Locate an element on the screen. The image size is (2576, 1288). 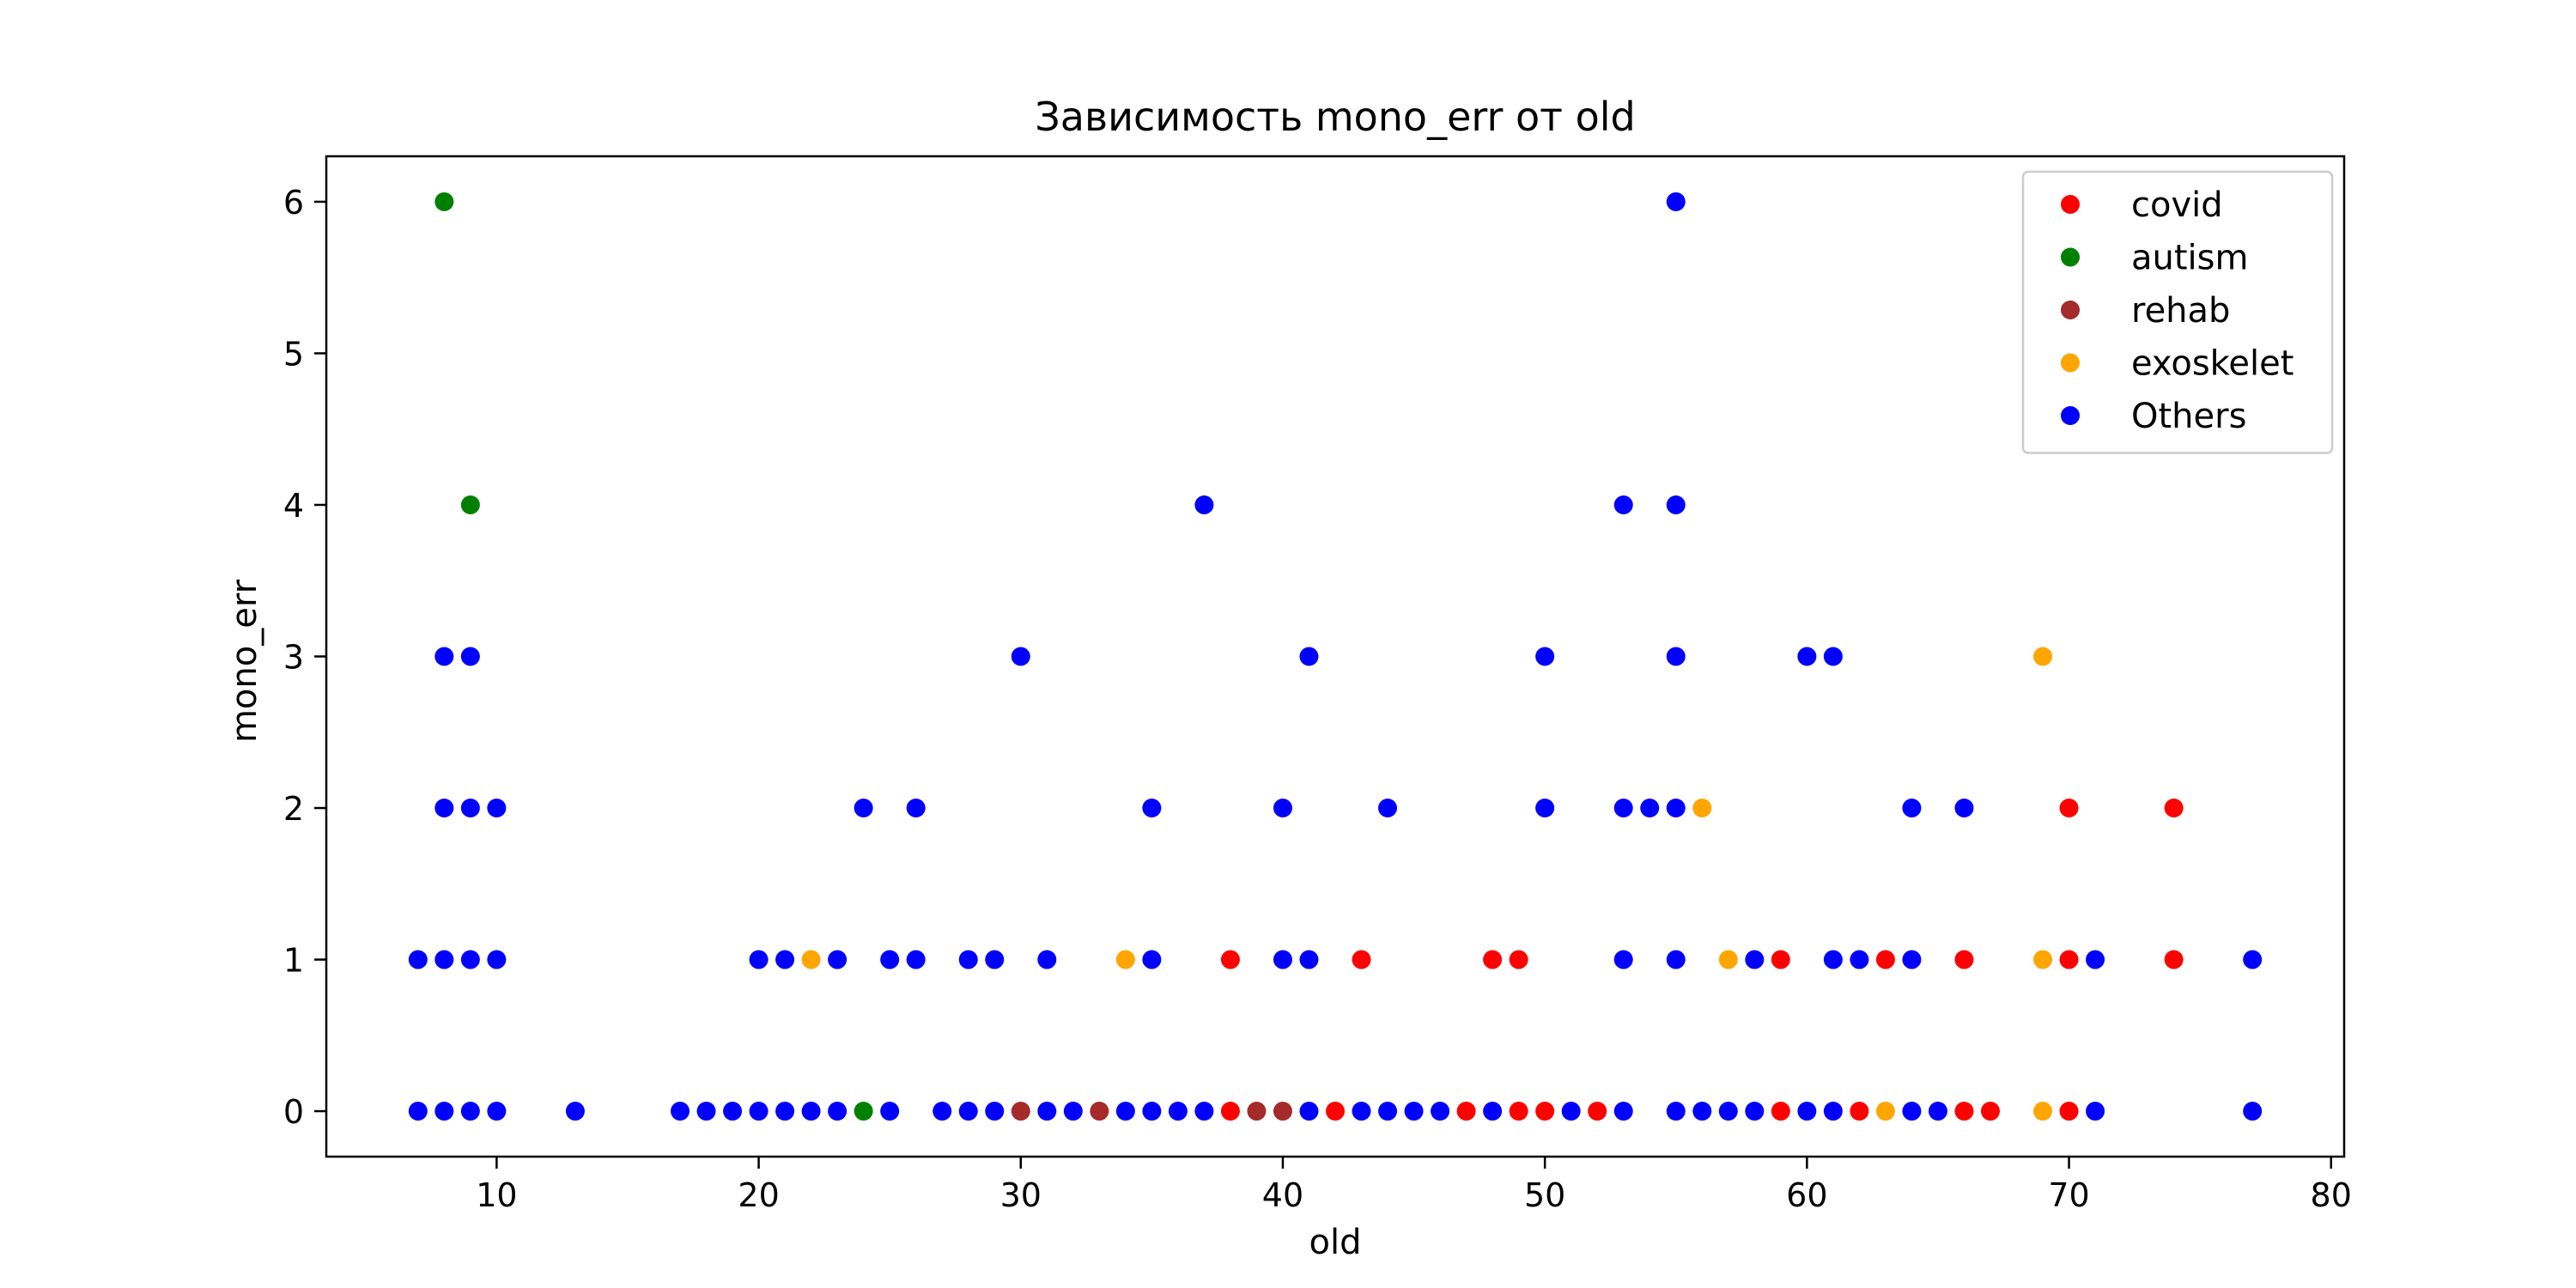
x-tick-label: 70 is located at coordinates (2068, 1195).